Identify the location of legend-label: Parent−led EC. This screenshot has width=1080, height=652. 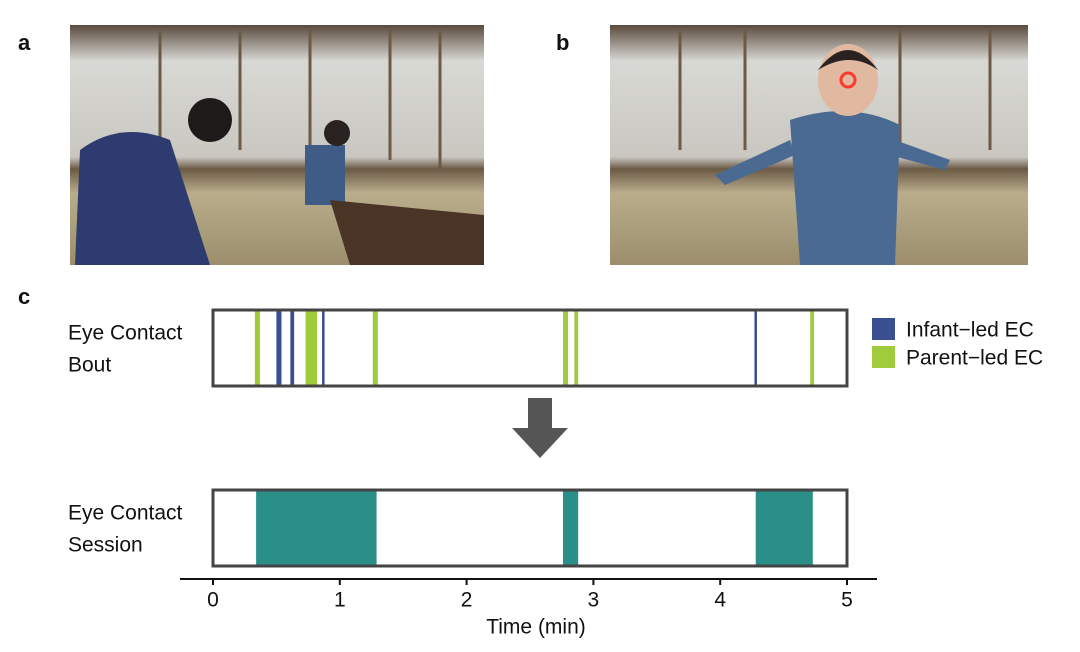
(974, 358).